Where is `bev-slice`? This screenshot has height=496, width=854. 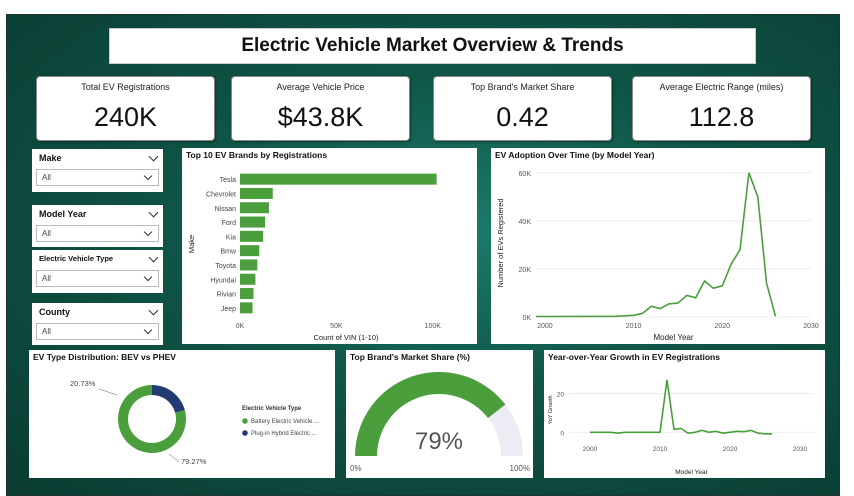 bev-slice is located at coordinates (151, 419).